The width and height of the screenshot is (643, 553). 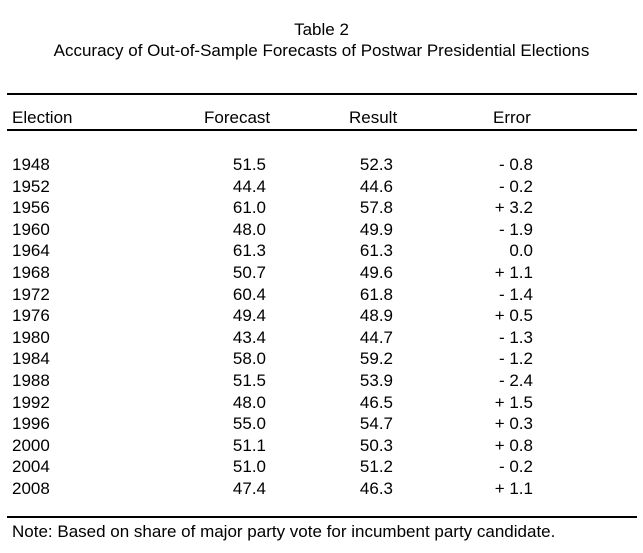 What do you see at coordinates (321, 295) in the screenshot?
I see `table-row: 1972 60.4 61.8 - 1.4` at bounding box center [321, 295].